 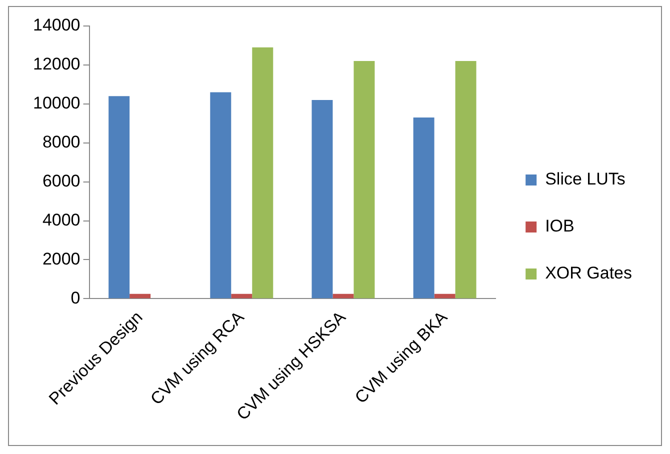 What do you see at coordinates (56, 25) in the screenshot?
I see `y-tick-label: 14000` at bounding box center [56, 25].